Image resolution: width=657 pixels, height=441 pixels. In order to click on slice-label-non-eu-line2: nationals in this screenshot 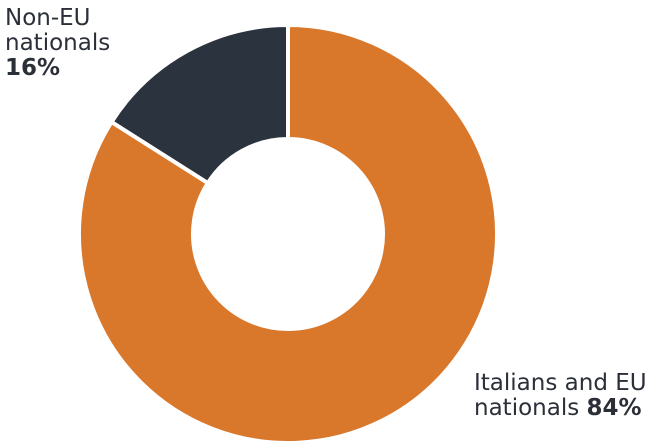, I will do `click(58, 43)`.